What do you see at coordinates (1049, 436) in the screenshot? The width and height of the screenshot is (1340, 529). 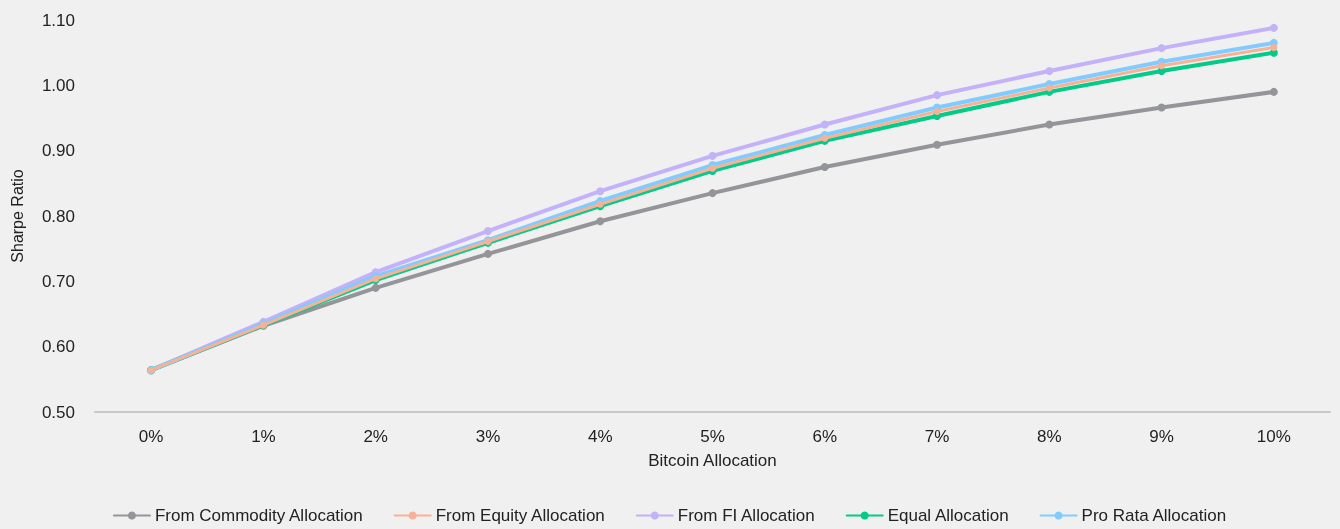 I see `x-tick-label: 8%` at bounding box center [1049, 436].